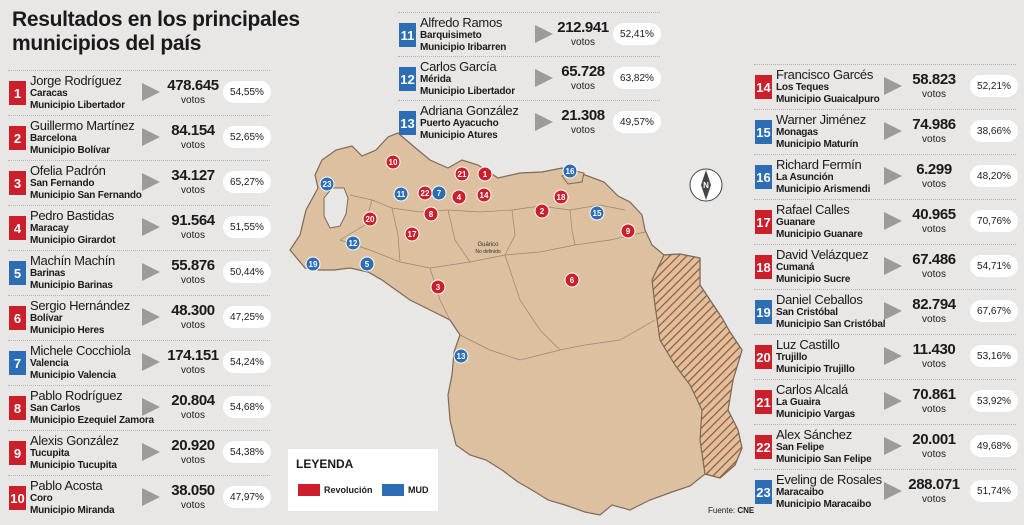 This screenshot has height=525, width=1024. Describe the element at coordinates (49, 228) in the screenshot. I see `city-name: Maracay` at that location.